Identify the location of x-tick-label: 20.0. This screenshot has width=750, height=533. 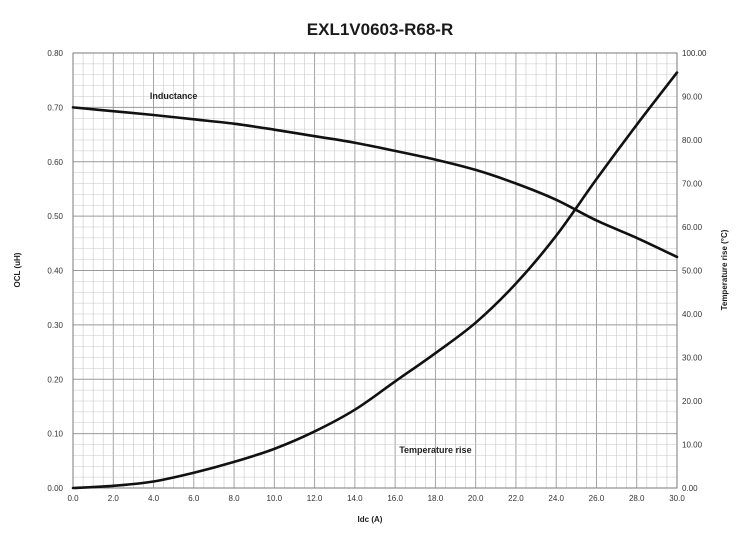
(476, 498).